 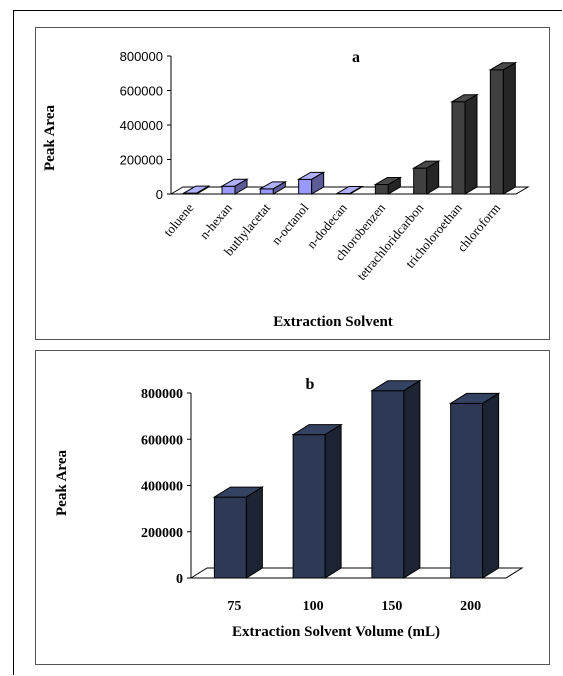 I want to click on x-tick-label: toluene, so click(x=178, y=219).